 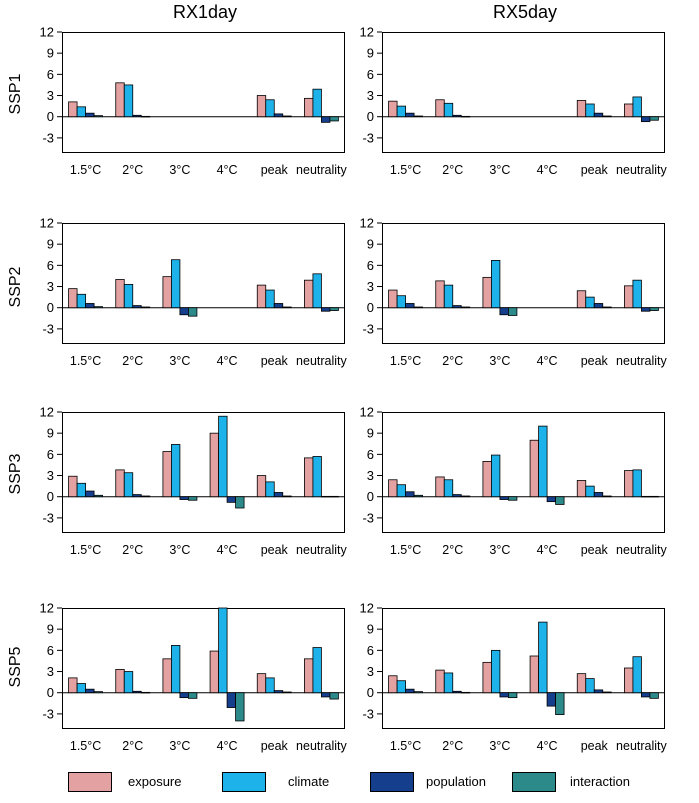 What do you see at coordinates (590, 686) in the screenshot?
I see `bar-ssp5-rx5day-peak-climate` at bounding box center [590, 686].